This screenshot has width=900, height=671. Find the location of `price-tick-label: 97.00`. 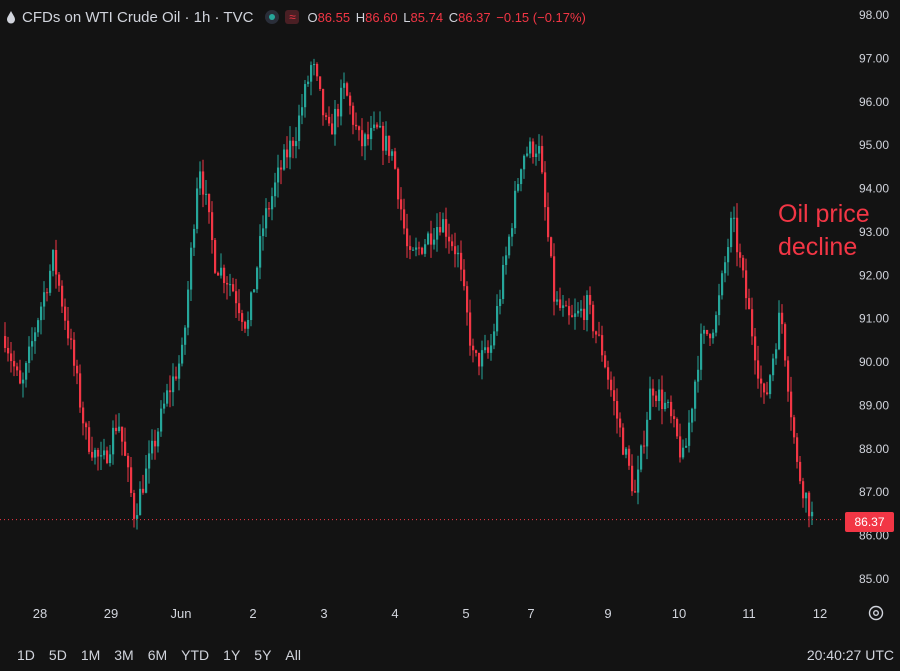

price-tick-label: 97.00 is located at coordinates (874, 58).